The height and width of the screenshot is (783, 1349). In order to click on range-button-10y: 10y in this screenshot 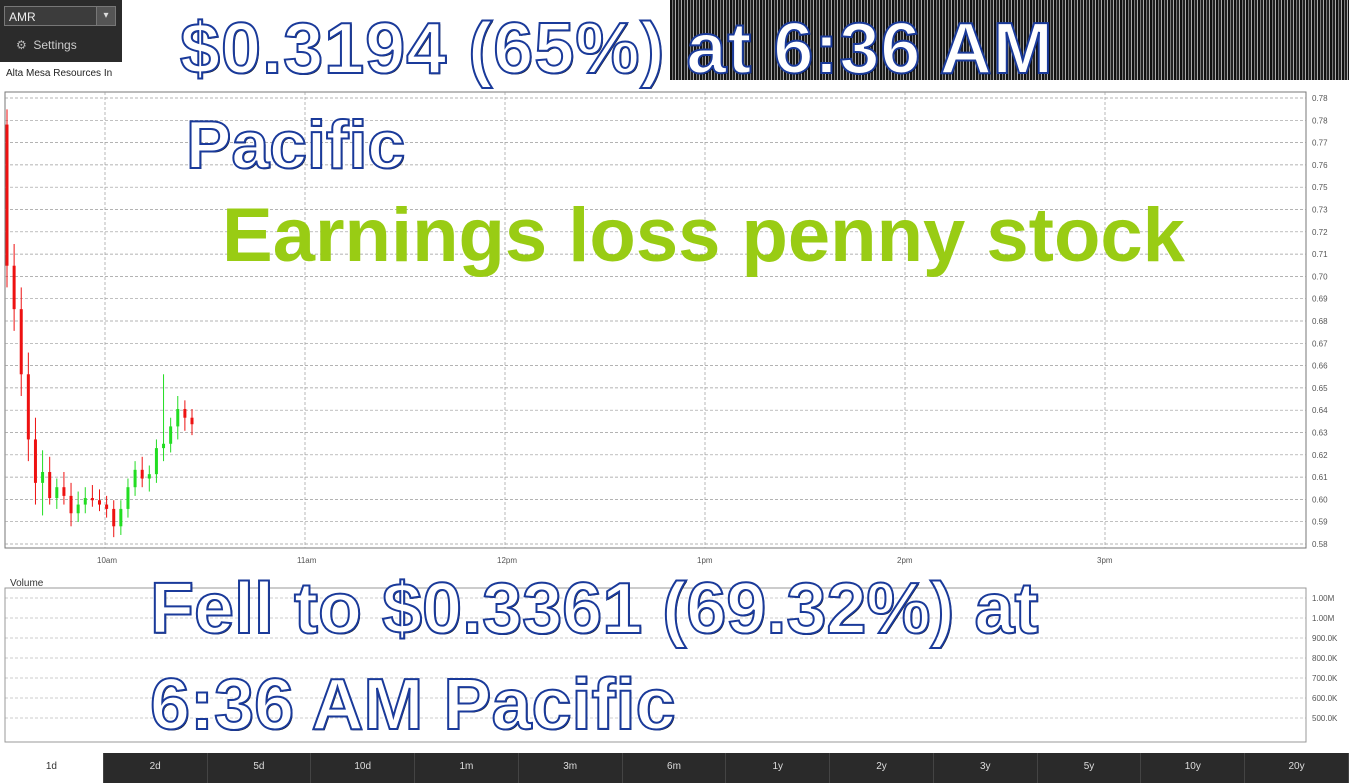, I will do `click(1193, 768)`.